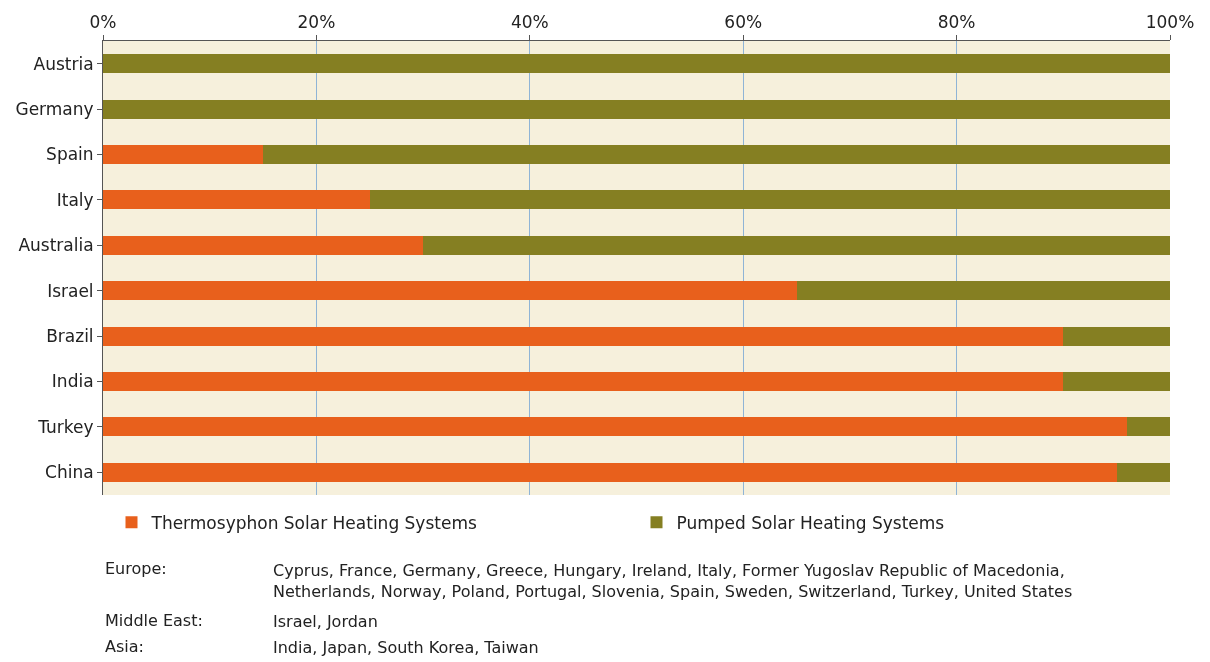 The width and height of the screenshot is (1210, 662). What do you see at coordinates (673, 581) in the screenshot?
I see `text: Cyprus, France, Germany, Greece, Hungary, Ireland, Italy, Former Yugoslav Republic of Macedonia, Netherlands, Norway, Poland, Portugal, Slovenia, Spain, Sweden, Switzerland, Turkey, United States` at bounding box center [673, 581].